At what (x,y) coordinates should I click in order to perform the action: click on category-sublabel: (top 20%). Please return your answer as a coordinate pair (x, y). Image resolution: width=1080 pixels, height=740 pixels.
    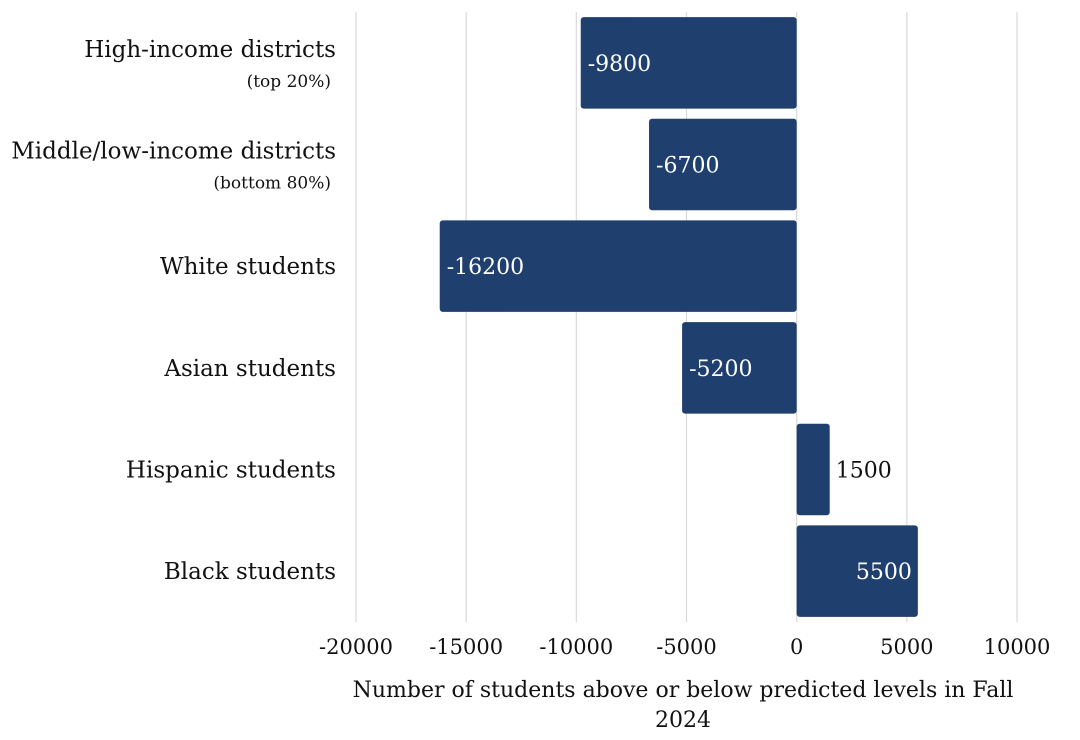
    Looking at the image, I should click on (289, 82).